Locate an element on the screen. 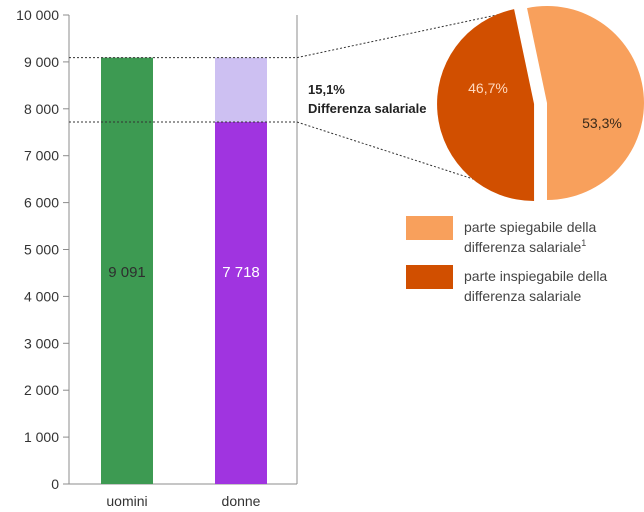 Image resolution: width=644 pixels, height=512 pixels. y-tick-label: 4 000 is located at coordinates (41, 296).